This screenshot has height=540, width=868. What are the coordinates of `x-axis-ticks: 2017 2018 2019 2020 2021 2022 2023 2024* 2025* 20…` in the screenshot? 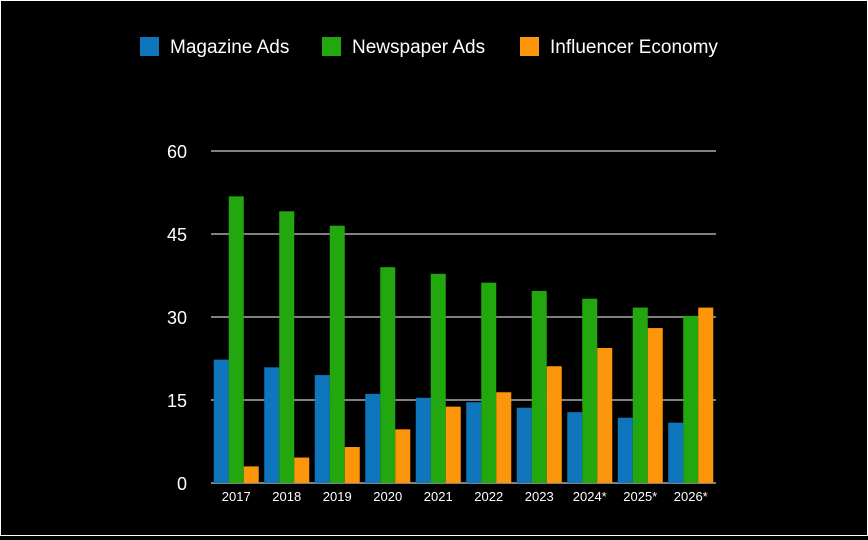 It's located at (465, 496).